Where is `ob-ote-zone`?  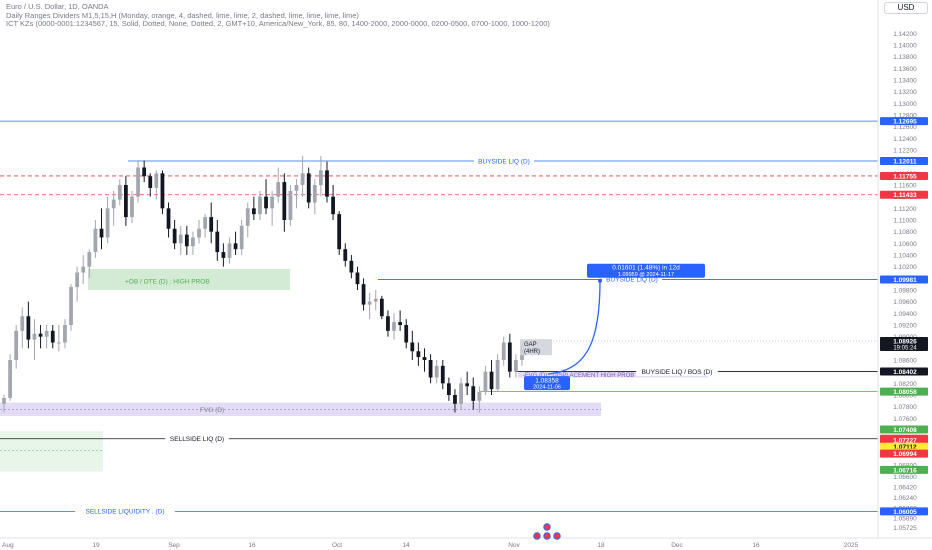
ob-ote-zone is located at coordinates (189, 279).